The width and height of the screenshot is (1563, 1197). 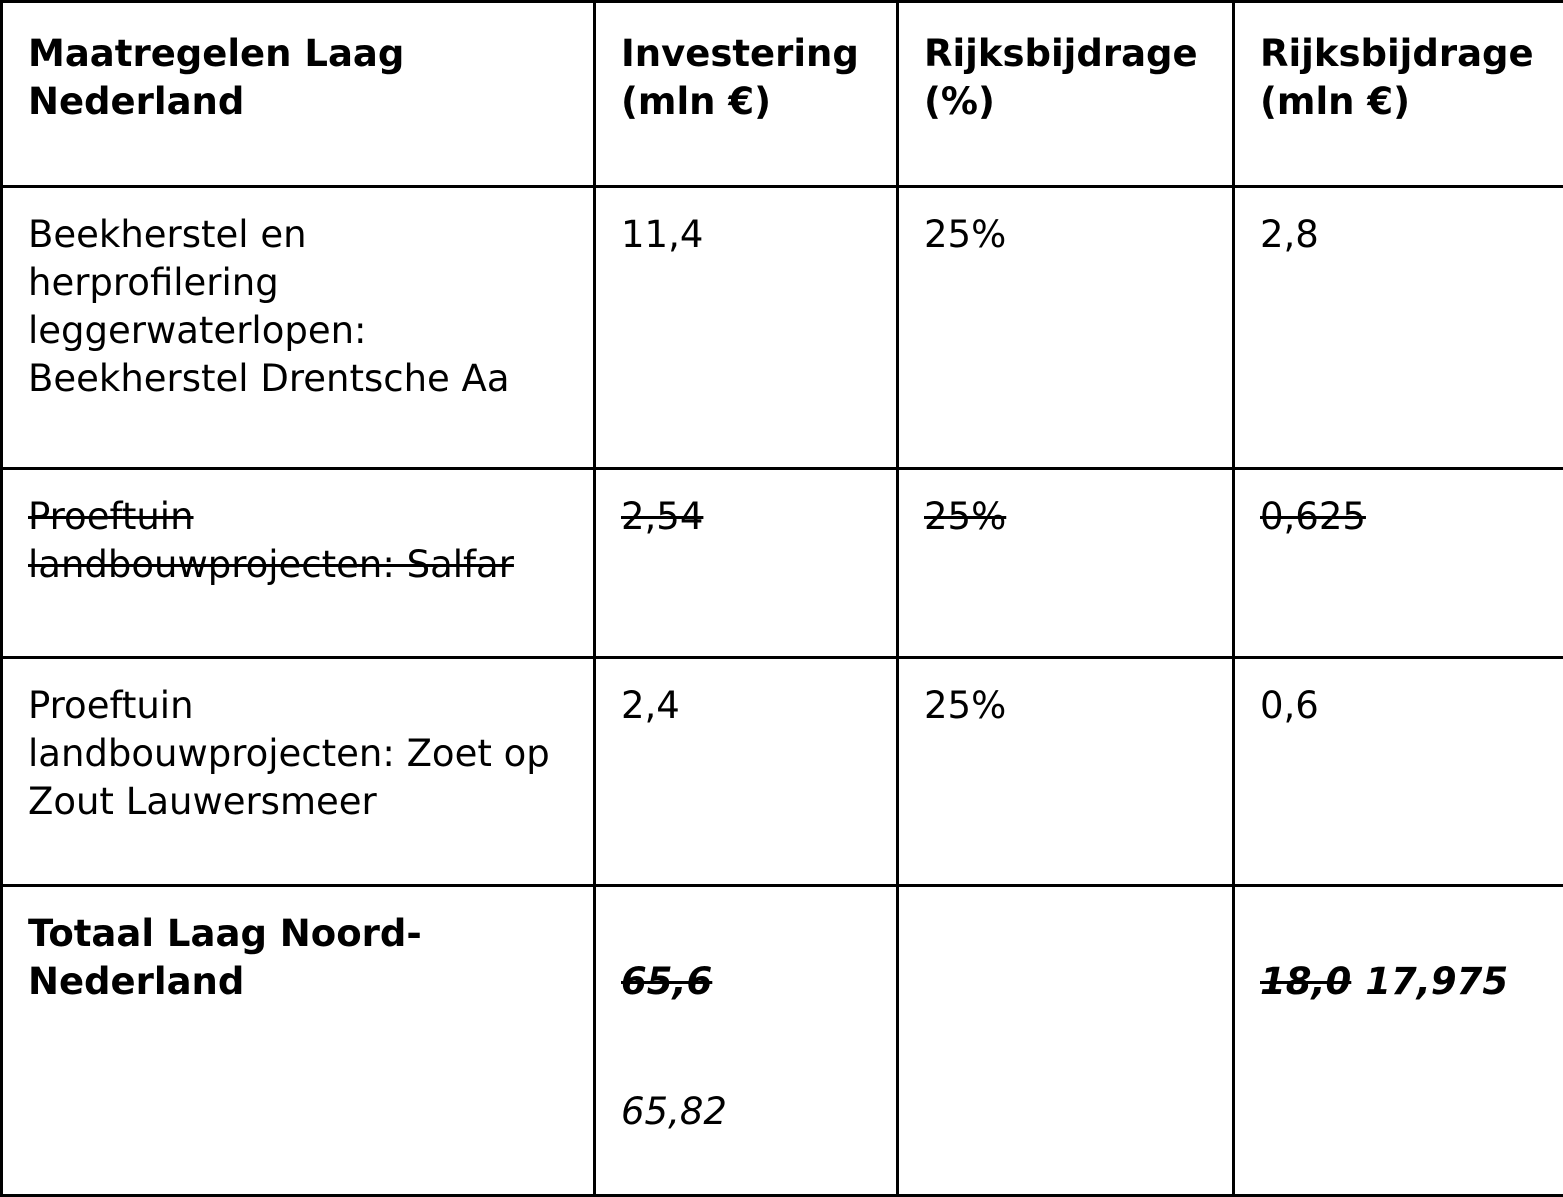 What do you see at coordinates (1436, 981) in the screenshot?
I see `total-rijksbijdrage-new-value: 17,975` at bounding box center [1436, 981].